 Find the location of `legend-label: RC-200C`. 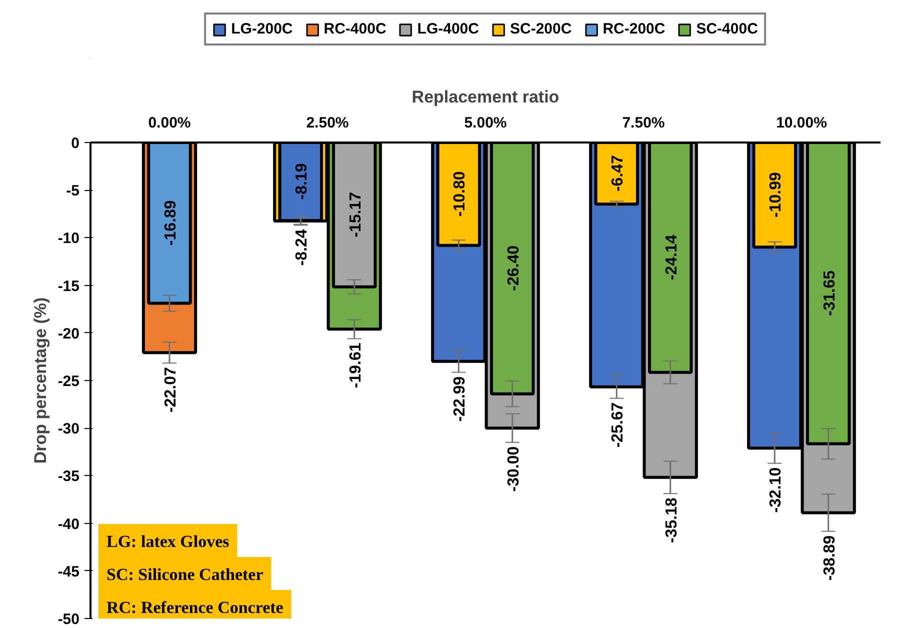

legend-label: RC-200C is located at coordinates (634, 29).